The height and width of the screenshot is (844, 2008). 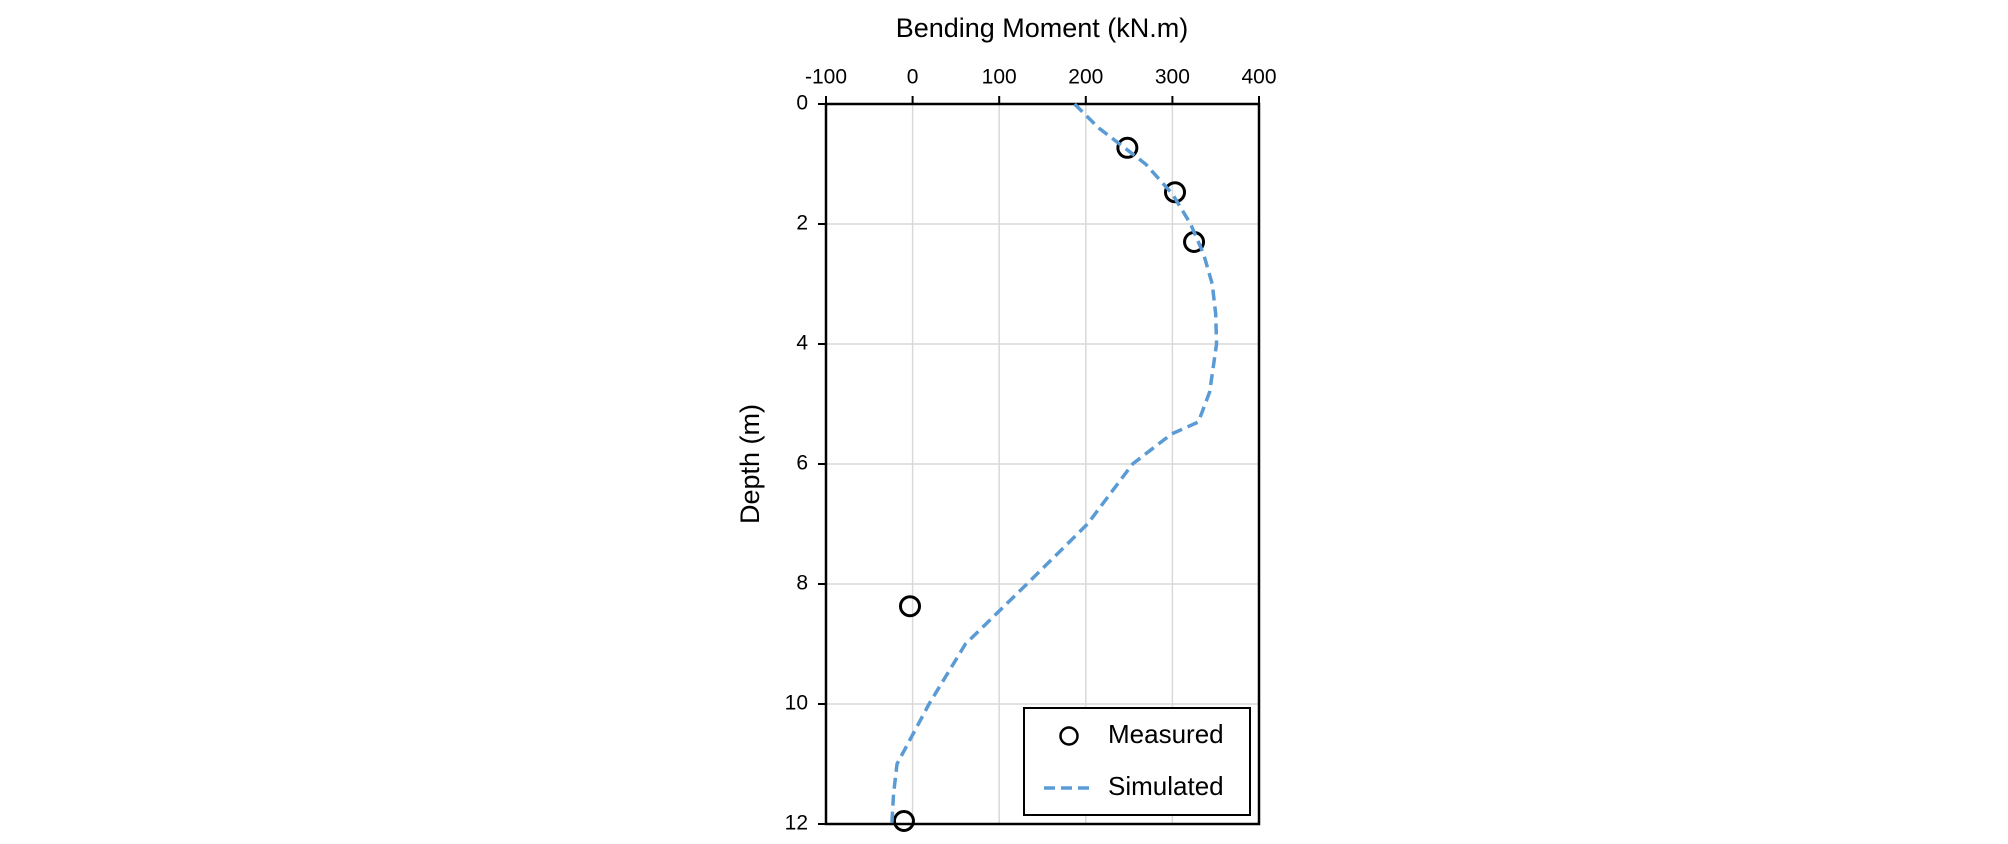 I want to click on y-tick-label: 2, so click(x=802, y=223).